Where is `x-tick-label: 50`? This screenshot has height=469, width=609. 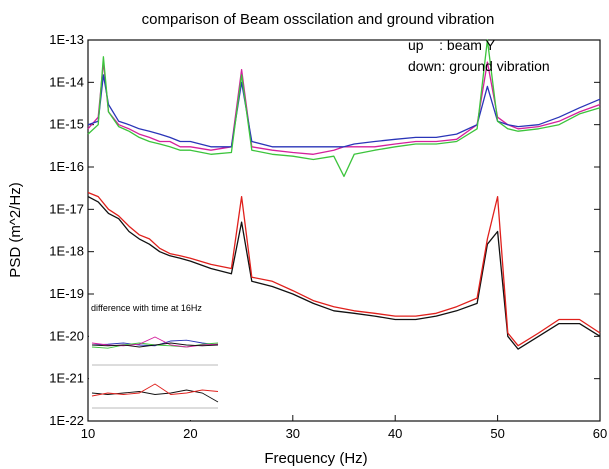
x-tick-label: 50 is located at coordinates (497, 433).